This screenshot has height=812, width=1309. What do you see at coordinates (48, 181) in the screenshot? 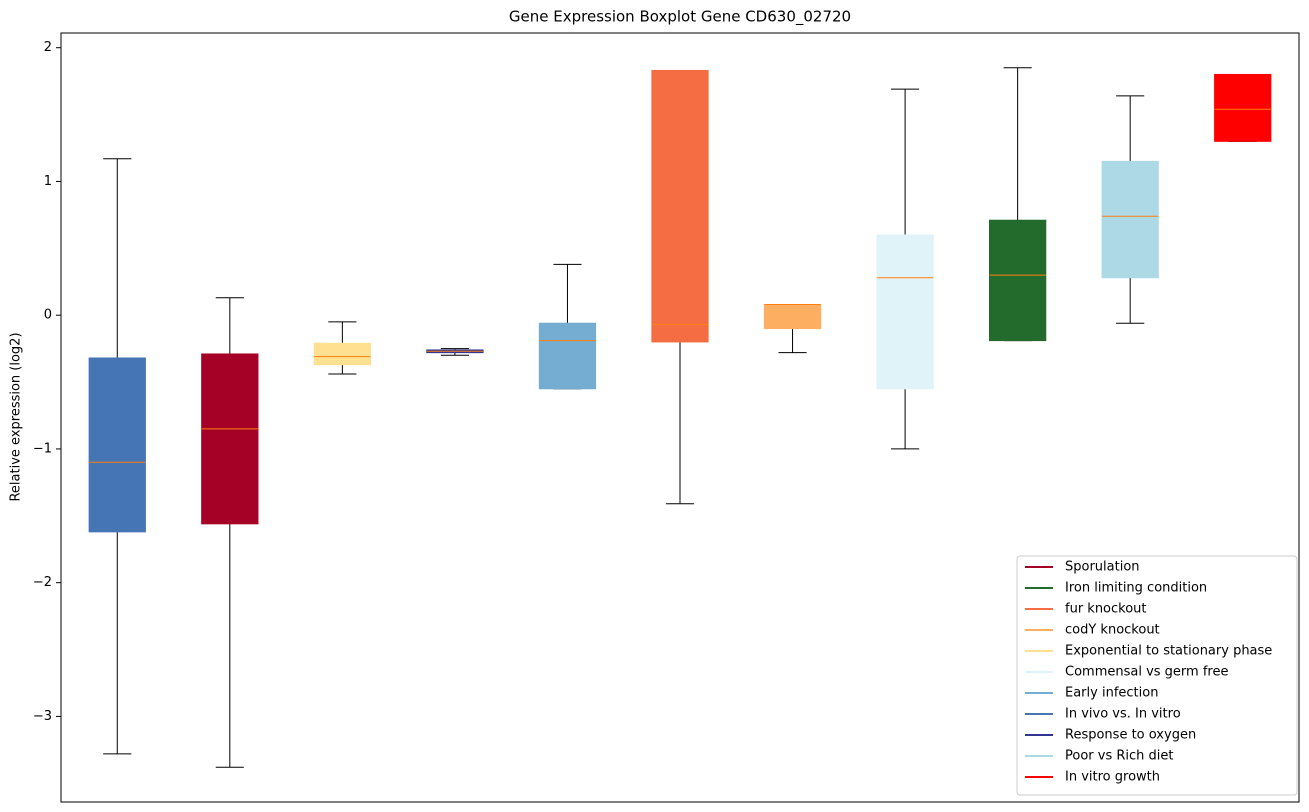
I see `y-tick-label: 1` at bounding box center [48, 181].